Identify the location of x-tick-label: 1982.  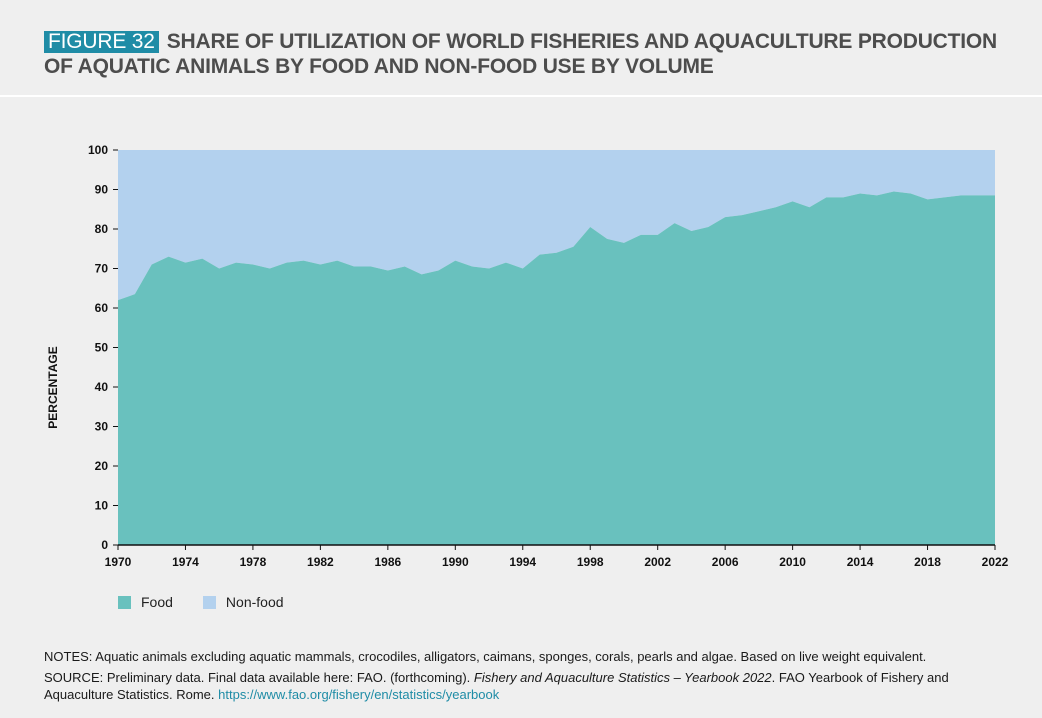
(320, 562).